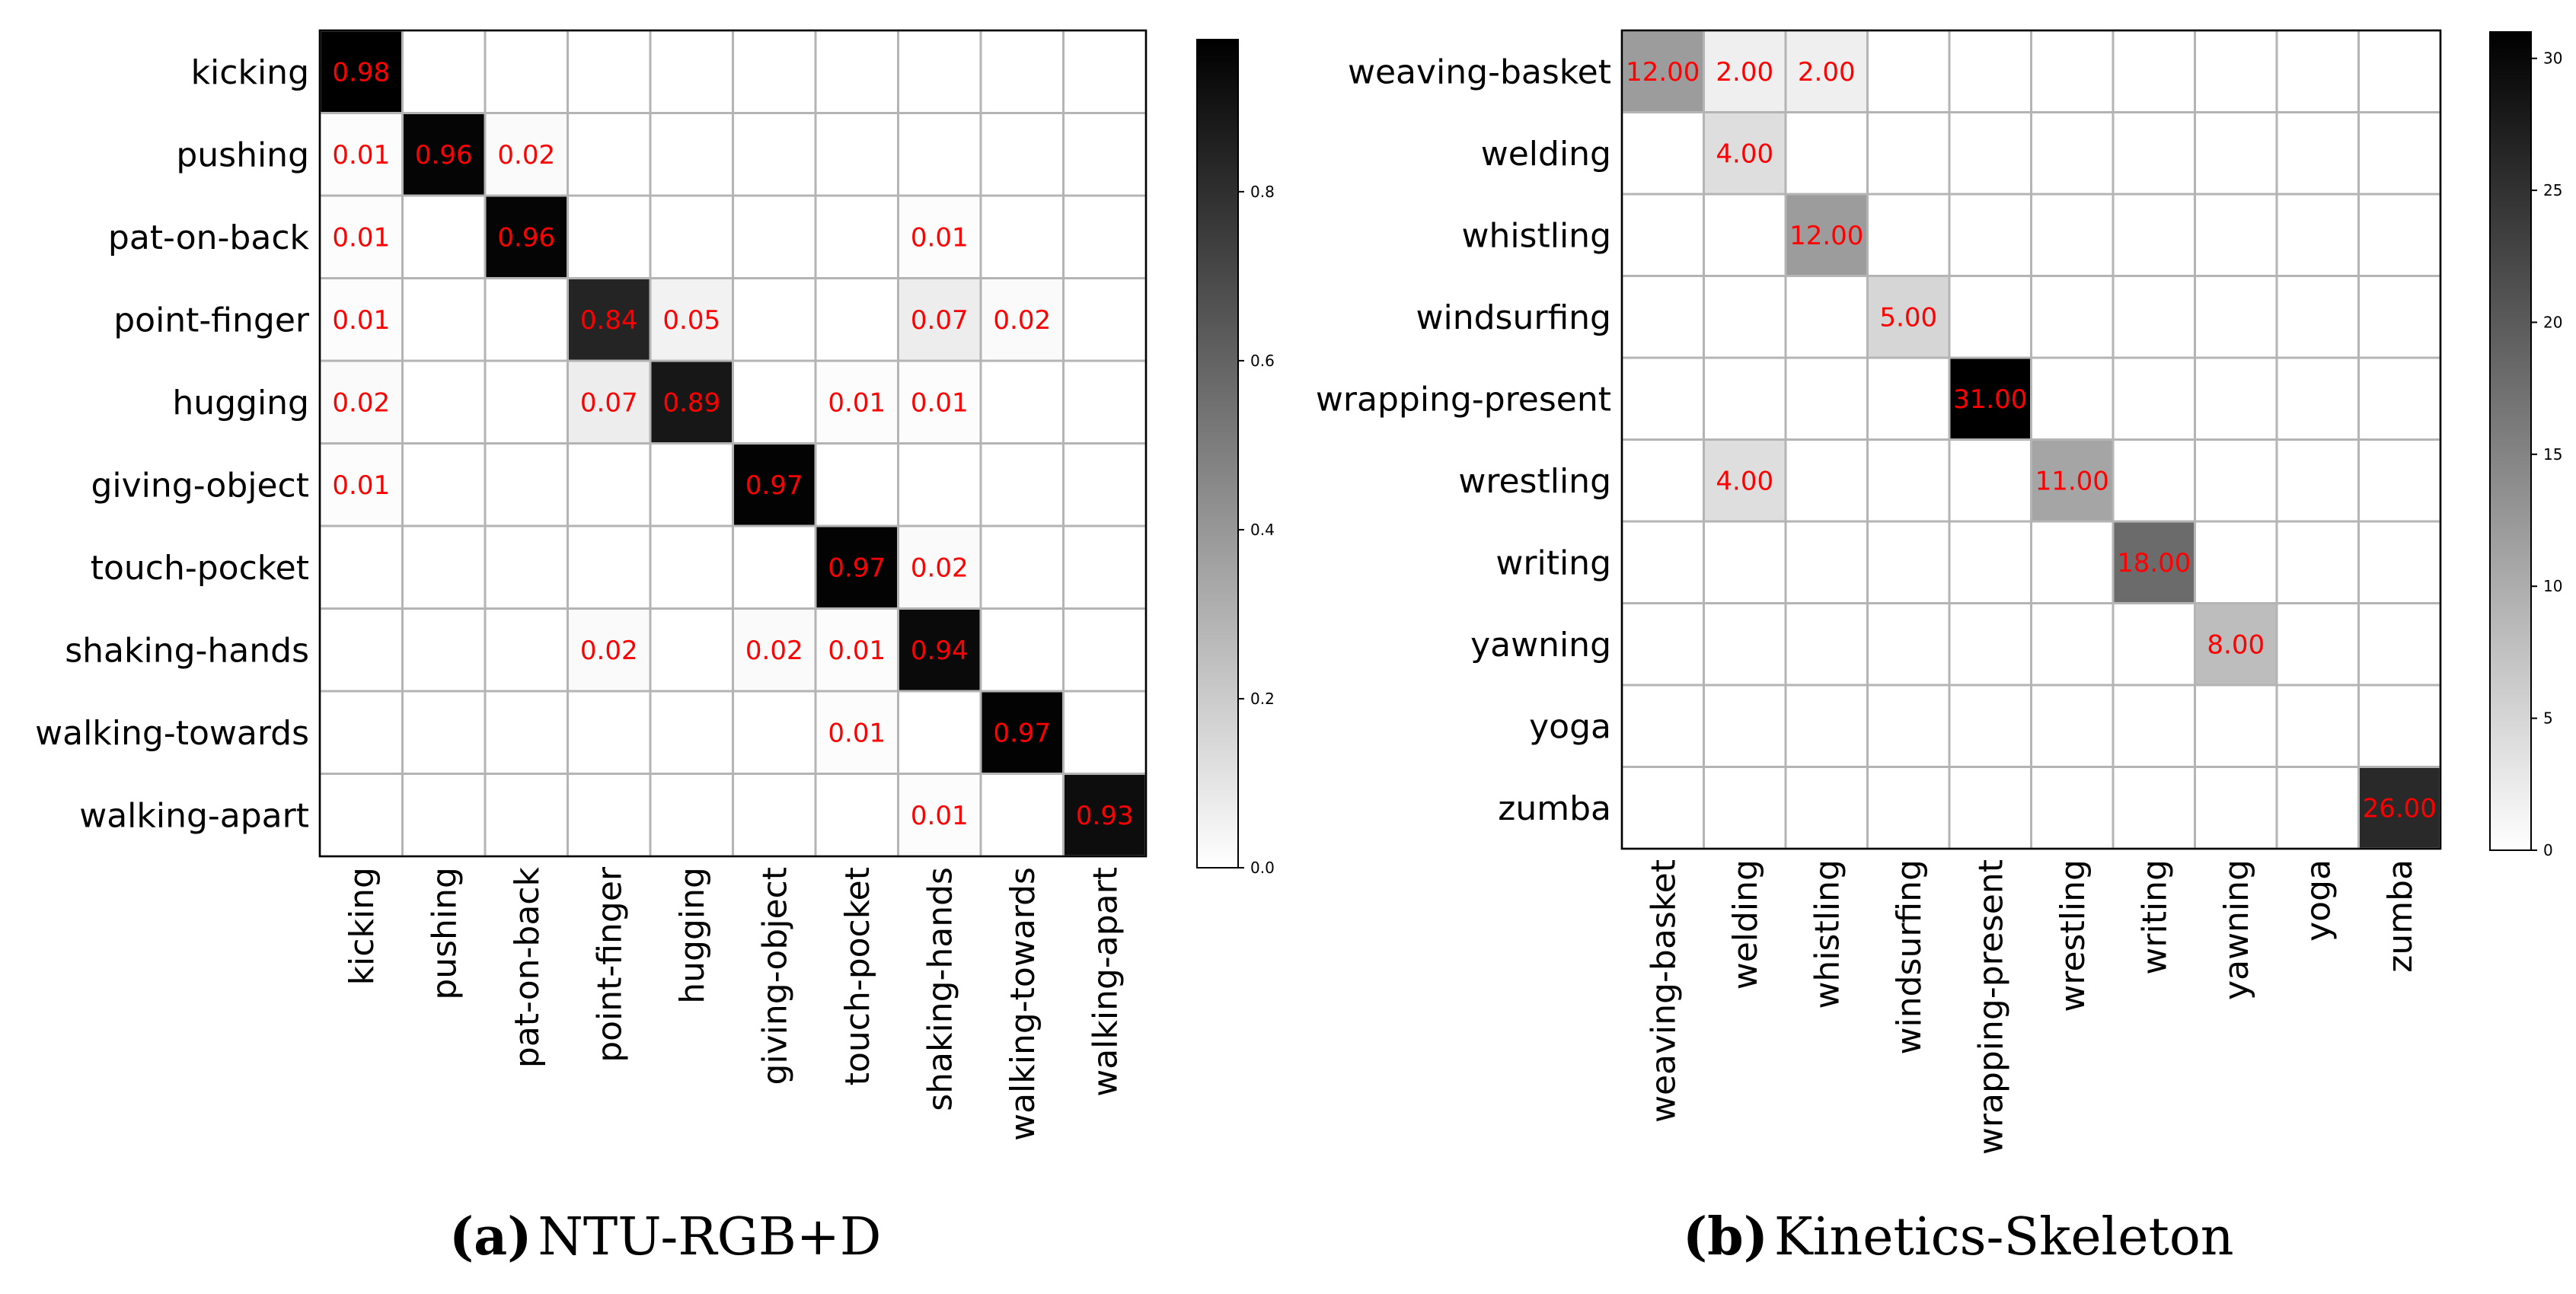  What do you see at coordinates (1908, 562) in the screenshot?
I see `panel-b-cell-r6-c3` at bounding box center [1908, 562].